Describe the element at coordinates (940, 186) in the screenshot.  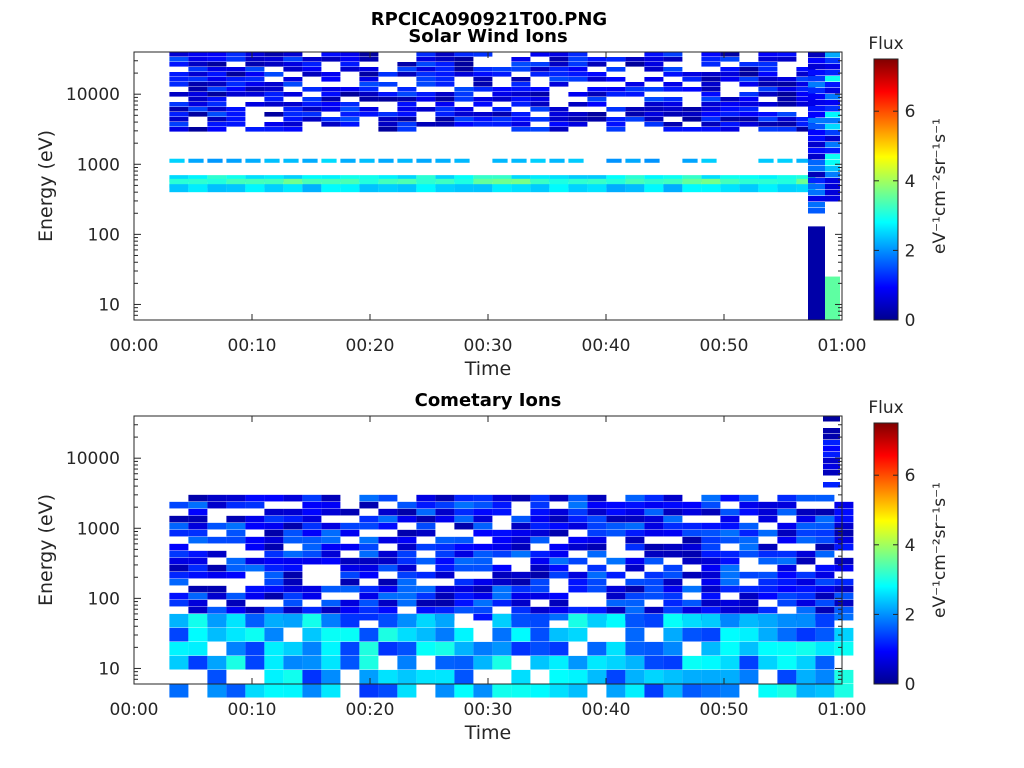
I see `colorbar-units-label: eV⁻¹cm⁻²sr⁻¹s⁻¹` at that location.